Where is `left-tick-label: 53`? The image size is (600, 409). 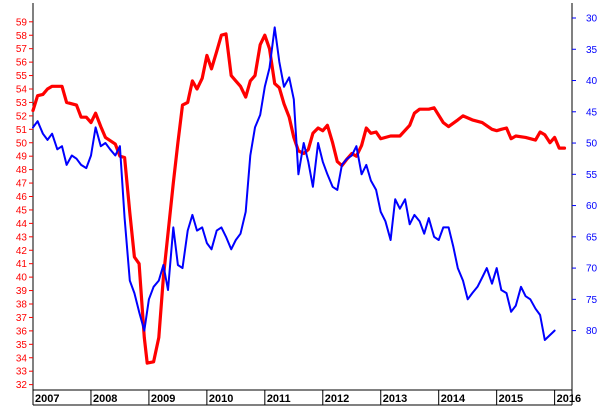 left-tick-label: 53 is located at coordinates (22, 103).